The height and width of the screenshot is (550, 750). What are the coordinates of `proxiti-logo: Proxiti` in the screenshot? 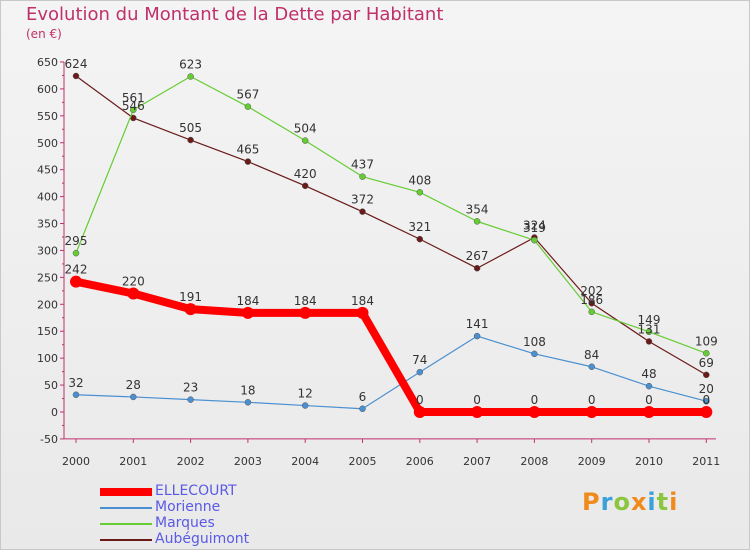 It's located at (630, 502).